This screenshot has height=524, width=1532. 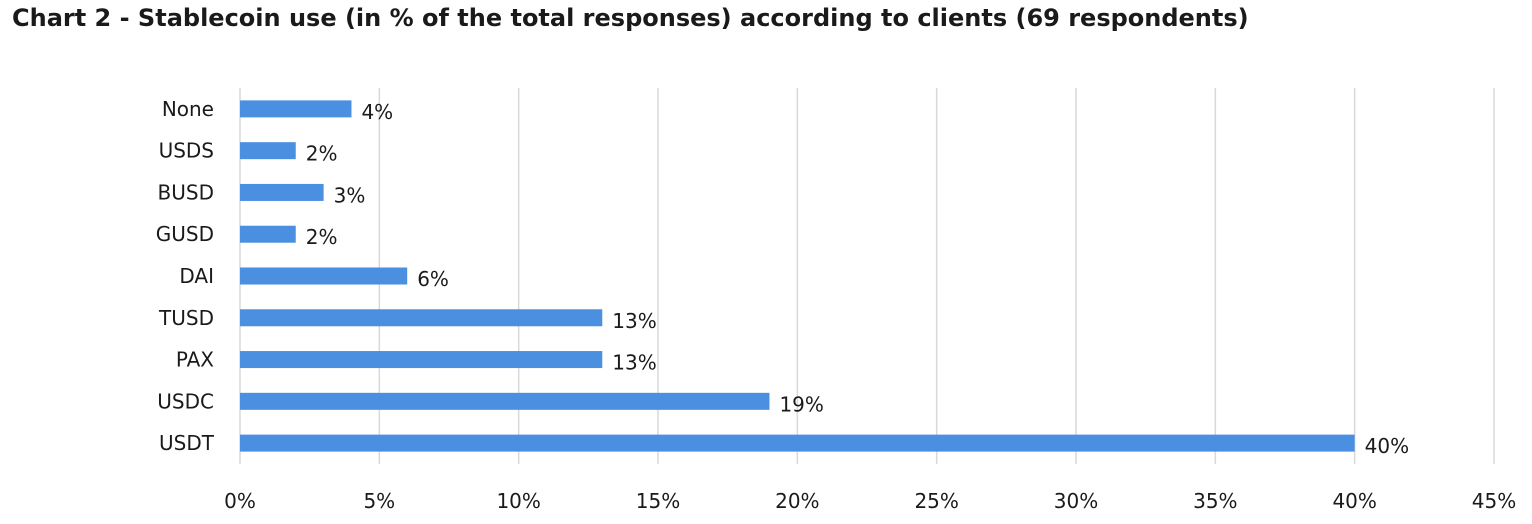 I want to click on x-tick-label: 45%, so click(x=1494, y=501).